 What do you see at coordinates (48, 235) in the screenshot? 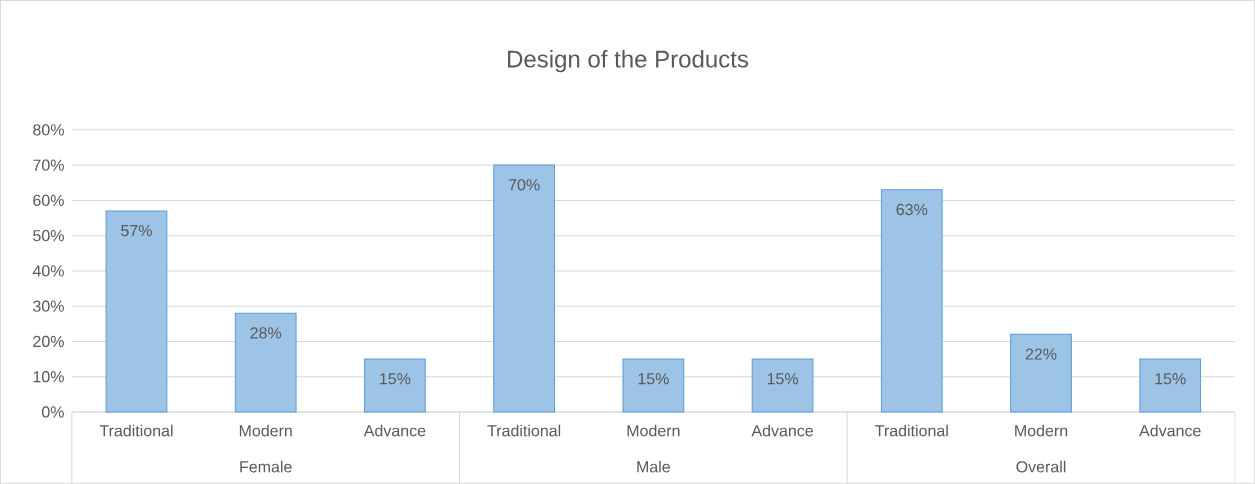
I see `y-tick-label: 50%` at bounding box center [48, 235].